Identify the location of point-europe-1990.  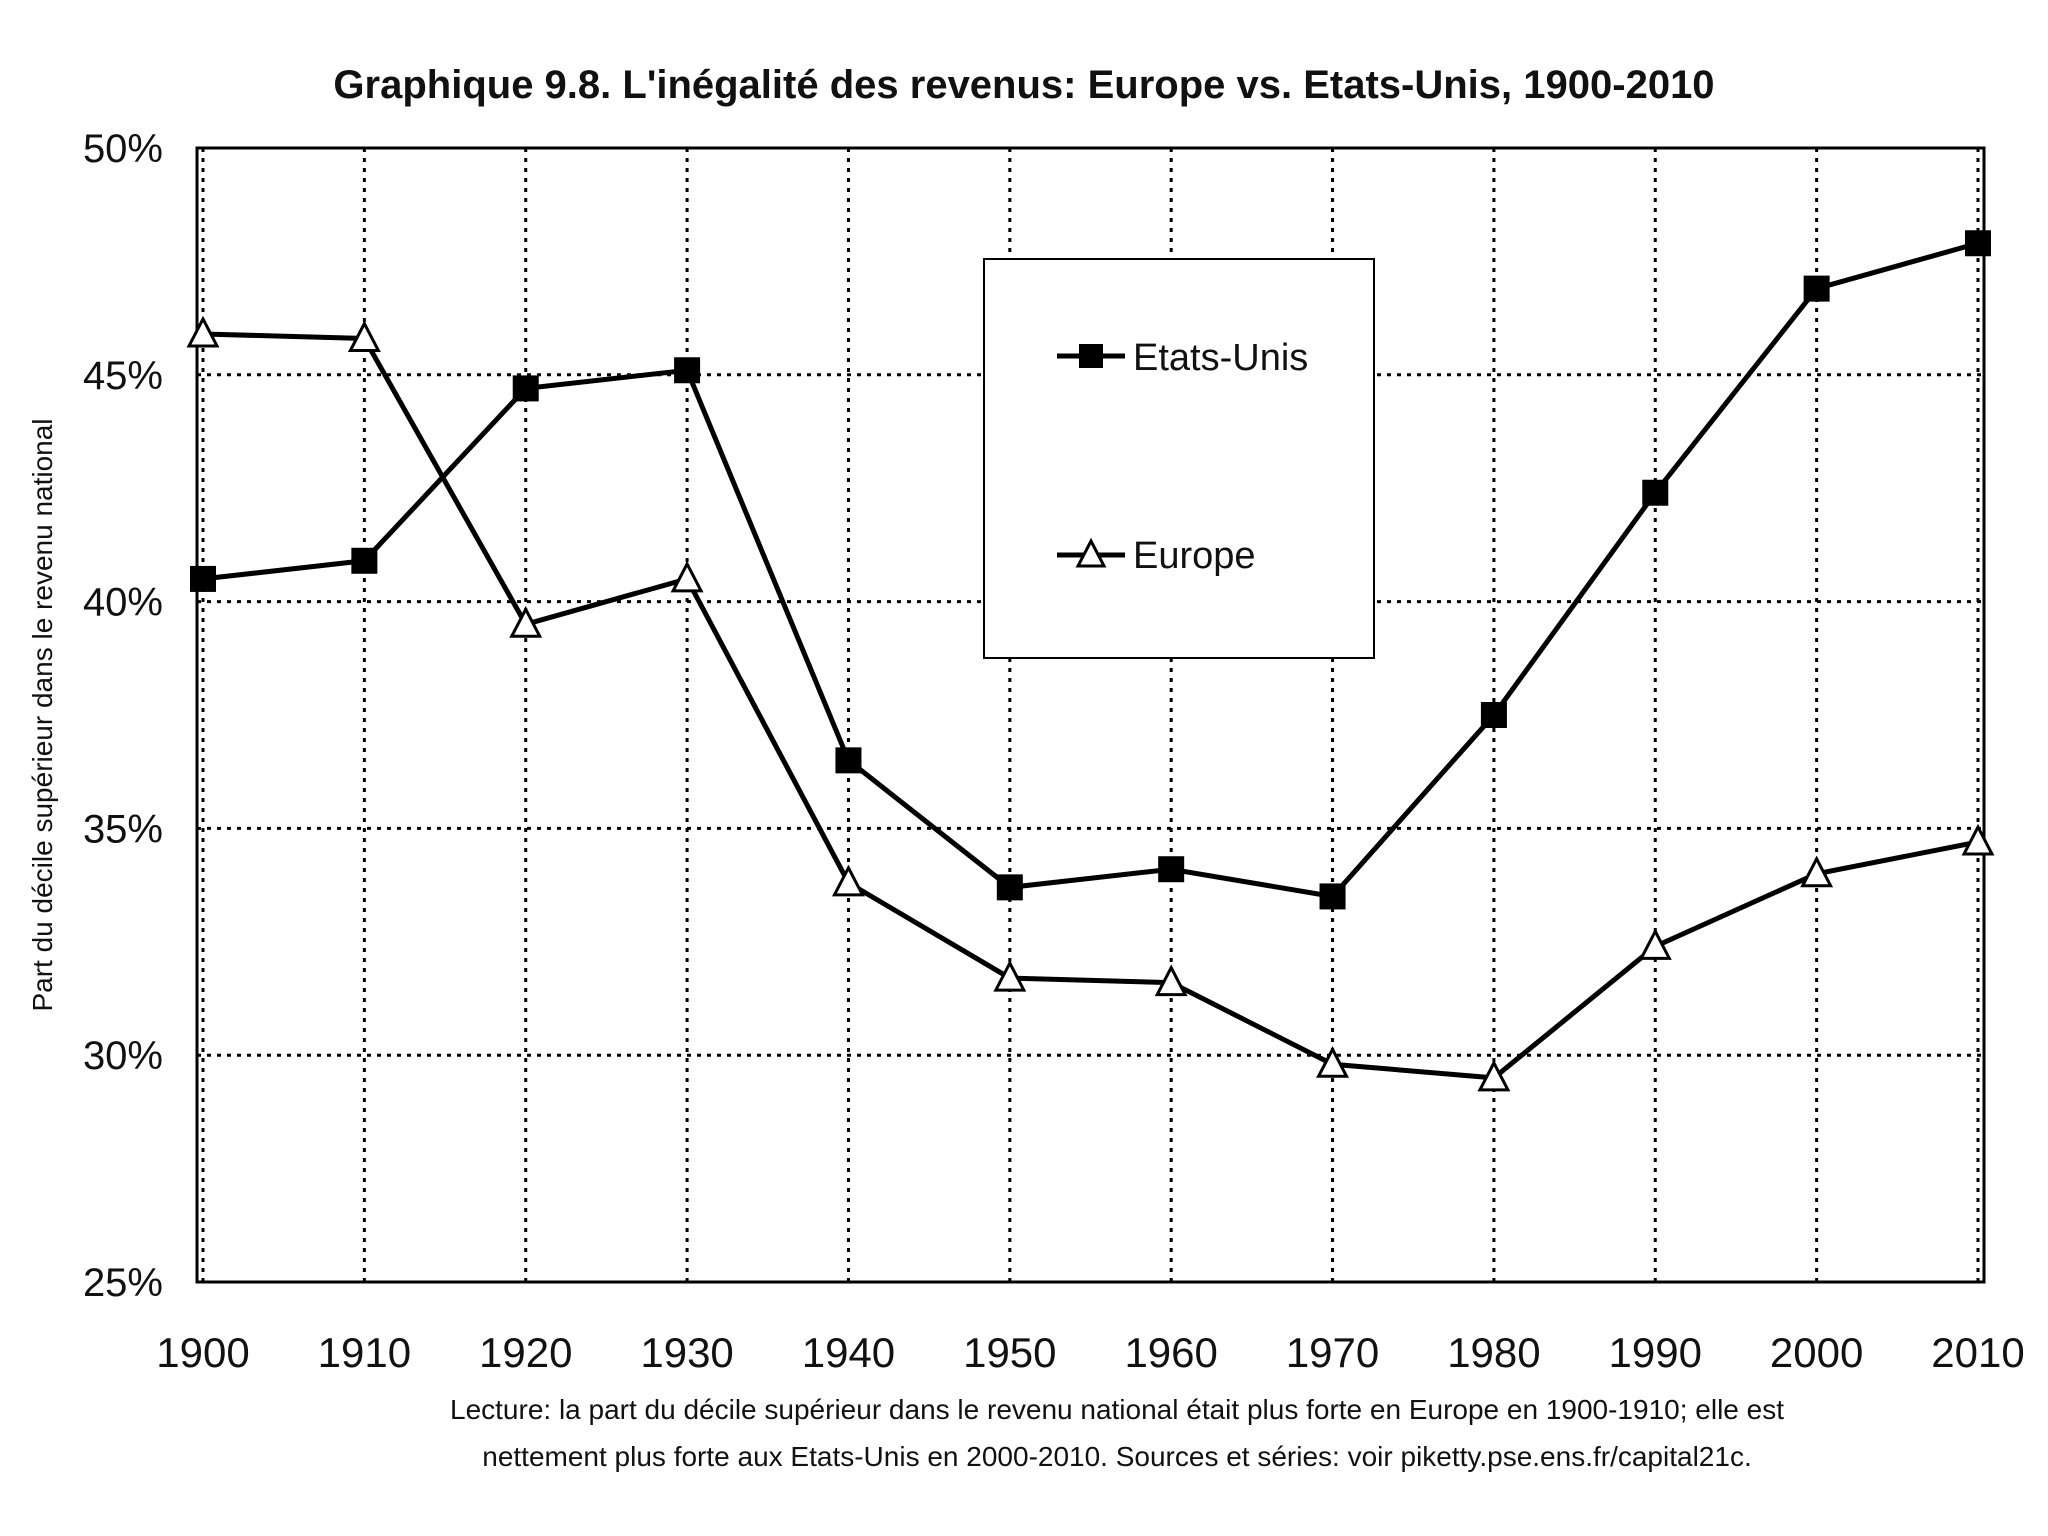
(1655, 944).